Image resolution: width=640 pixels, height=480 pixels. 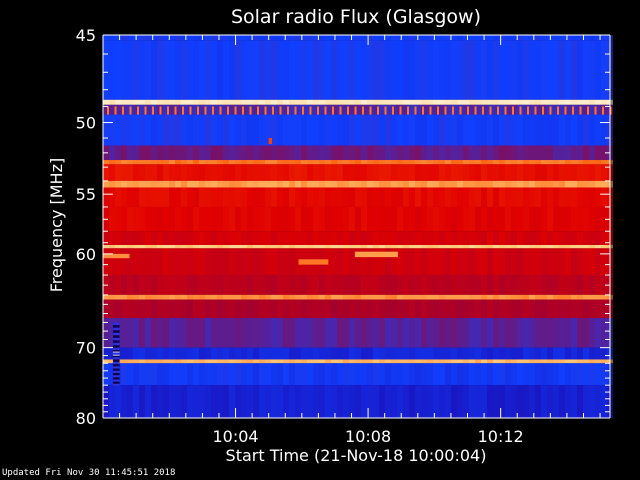 I want to click on y-tick-label: 60, so click(x=86, y=254).